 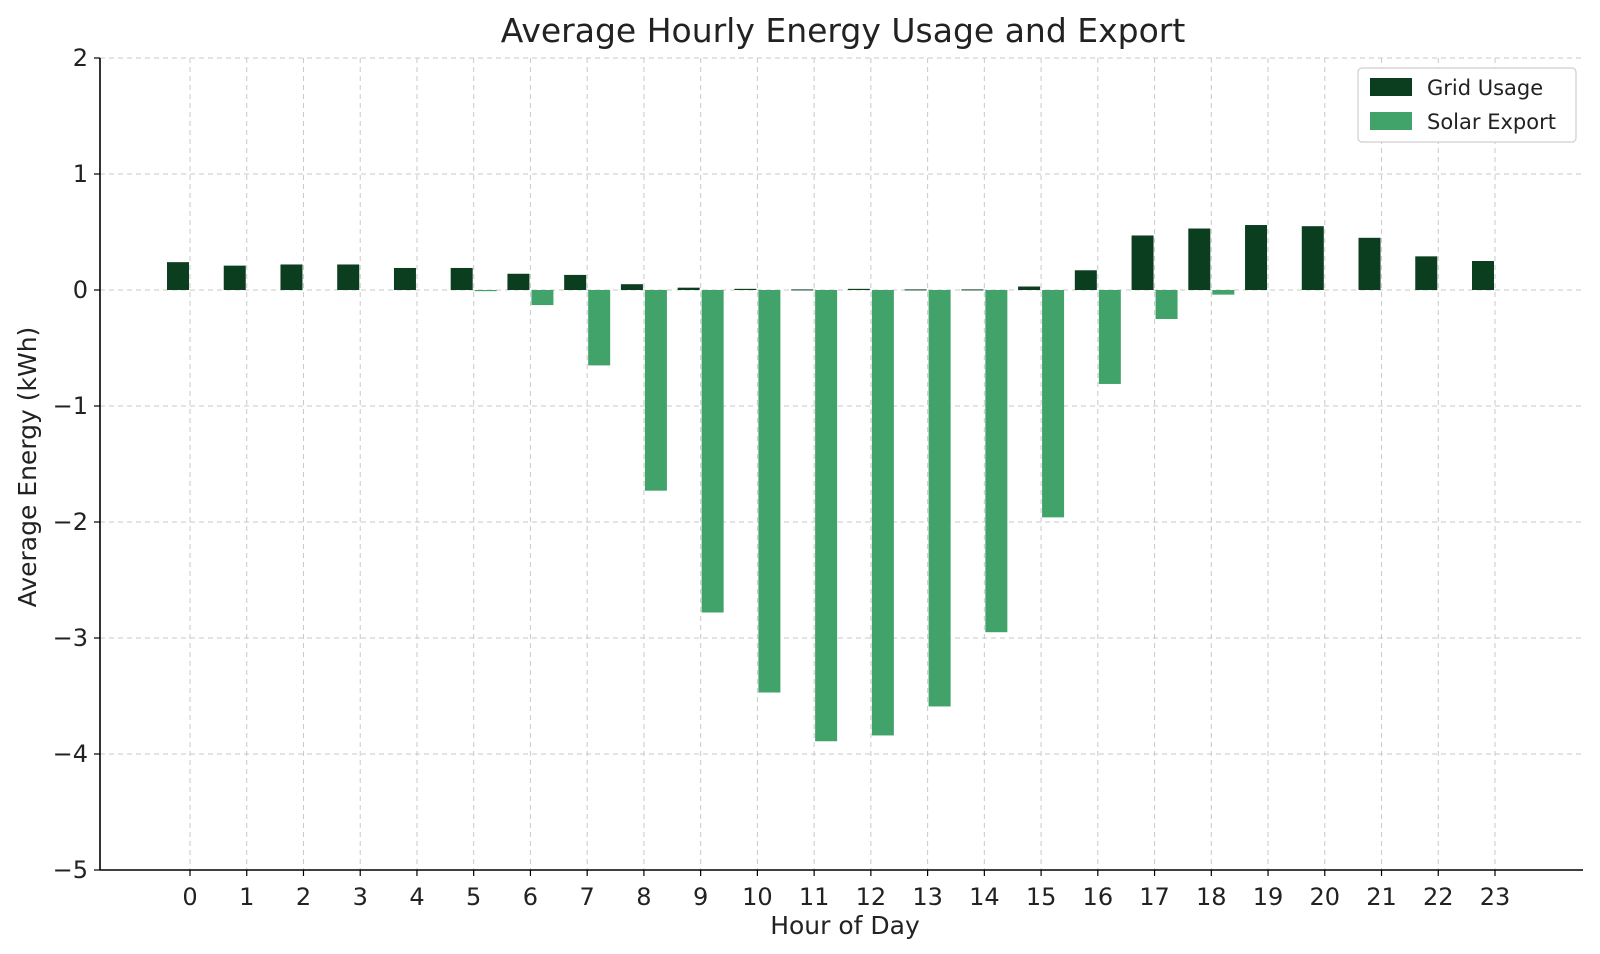 What do you see at coordinates (814, 897) in the screenshot?
I see `x-tick-label: 11` at bounding box center [814, 897].